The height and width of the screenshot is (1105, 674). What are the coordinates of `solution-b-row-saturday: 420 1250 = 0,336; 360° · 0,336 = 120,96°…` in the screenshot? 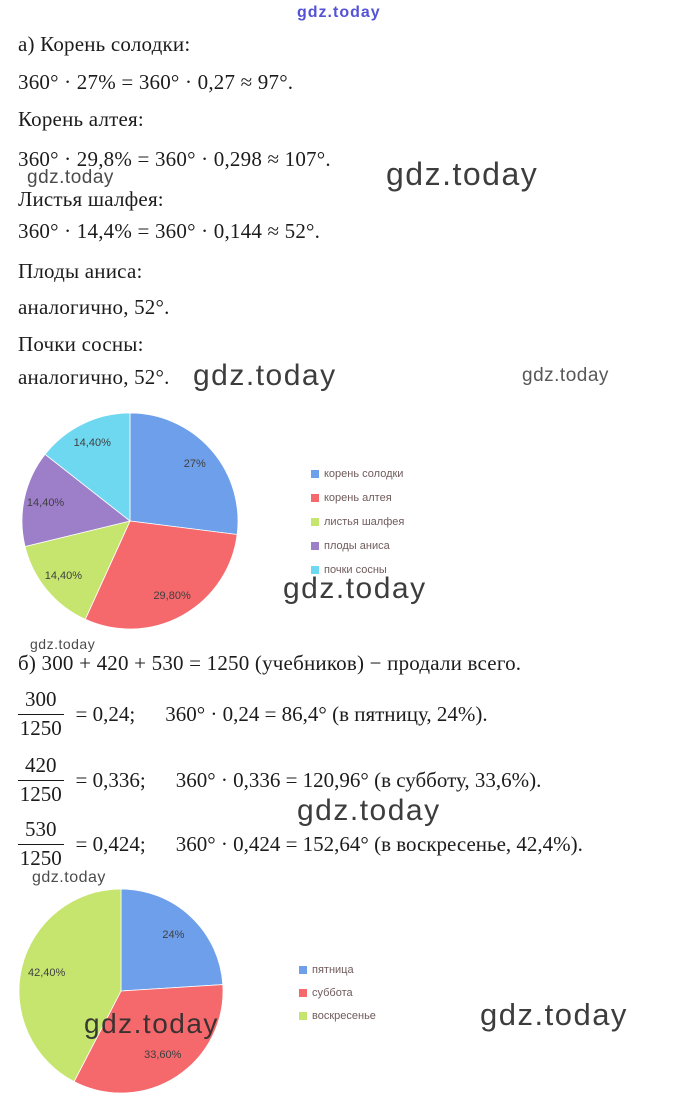 It's located at (279, 780).